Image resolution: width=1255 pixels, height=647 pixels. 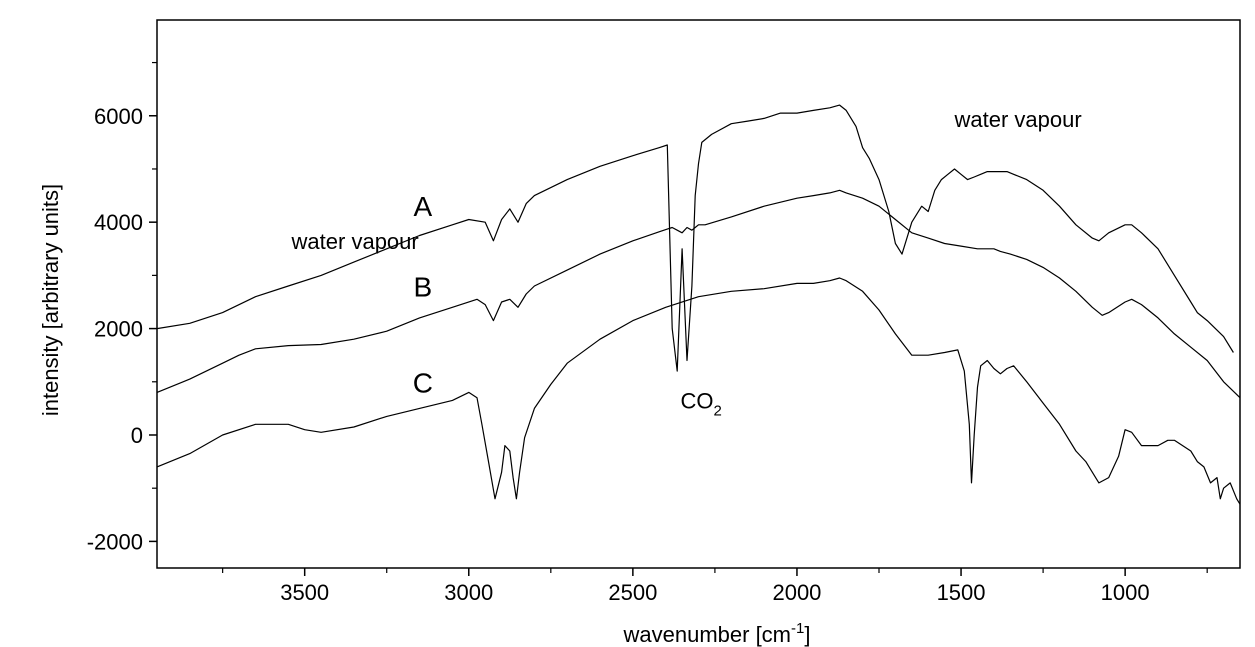 What do you see at coordinates (423, 382) in the screenshot?
I see `series-label-c: C` at bounding box center [423, 382].